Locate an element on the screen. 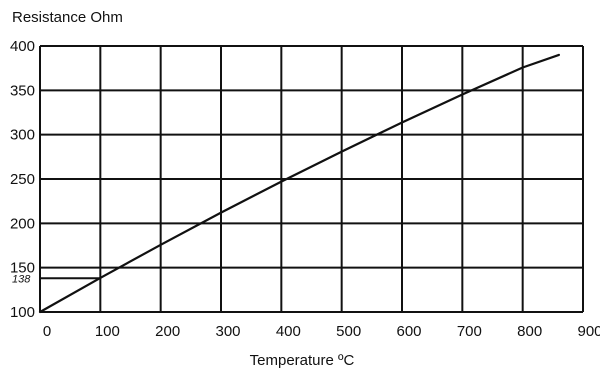  y-tick-label-3: 250 is located at coordinates (22, 179).